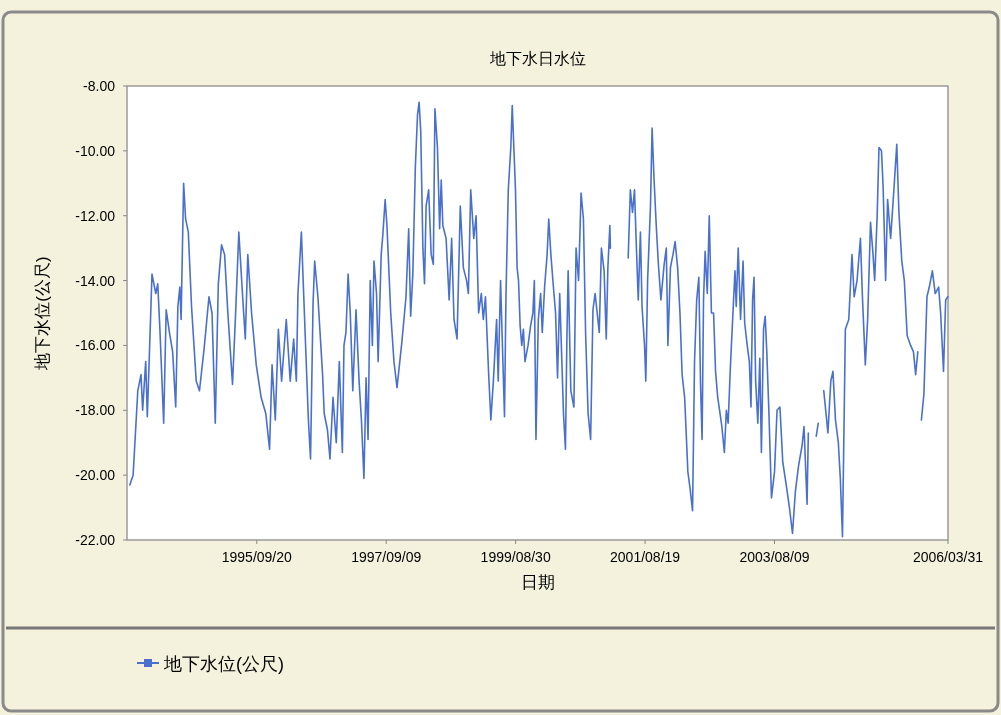 The width and height of the screenshot is (1001, 715). Describe the element at coordinates (257, 557) in the screenshot. I see `x-tick-label: 1995/09/20` at that location.